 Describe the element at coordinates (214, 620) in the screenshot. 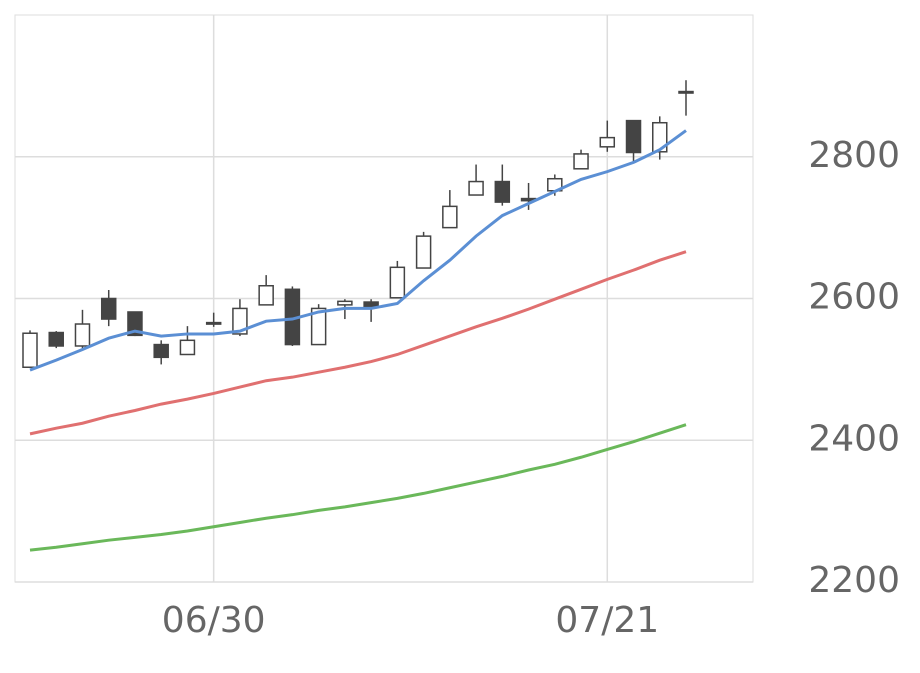

I see `x-tick-label: 06/30` at that location.